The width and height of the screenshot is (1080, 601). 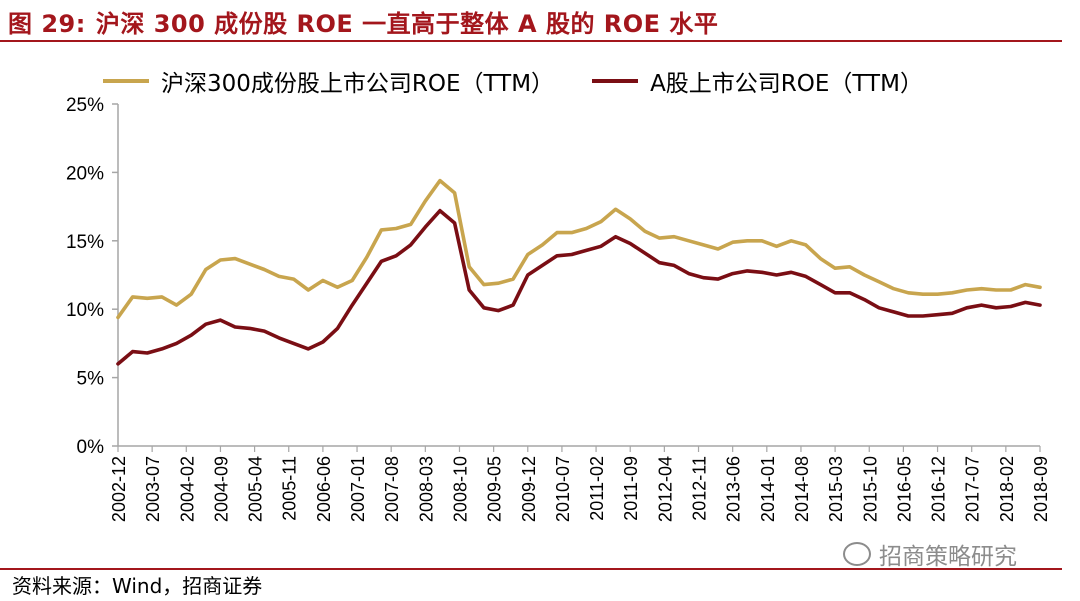 I want to click on x-tick-label: 2012-11, so click(x=700, y=488).